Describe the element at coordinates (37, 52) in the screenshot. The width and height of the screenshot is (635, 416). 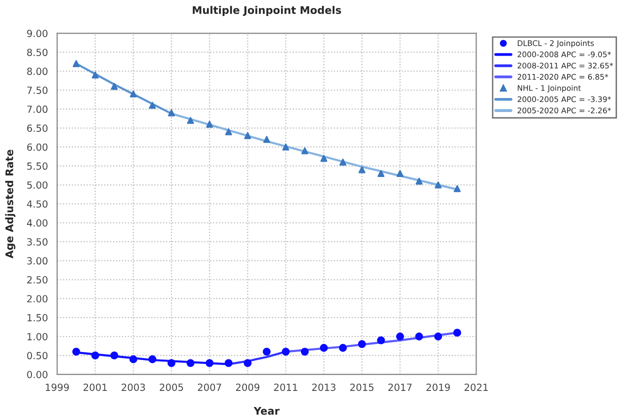
I see `y-tick-label: 8.50` at that location.